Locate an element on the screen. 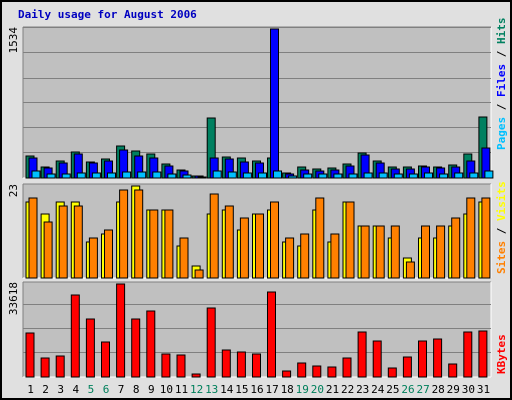  x-tick-label: 31 is located at coordinates (483, 389).